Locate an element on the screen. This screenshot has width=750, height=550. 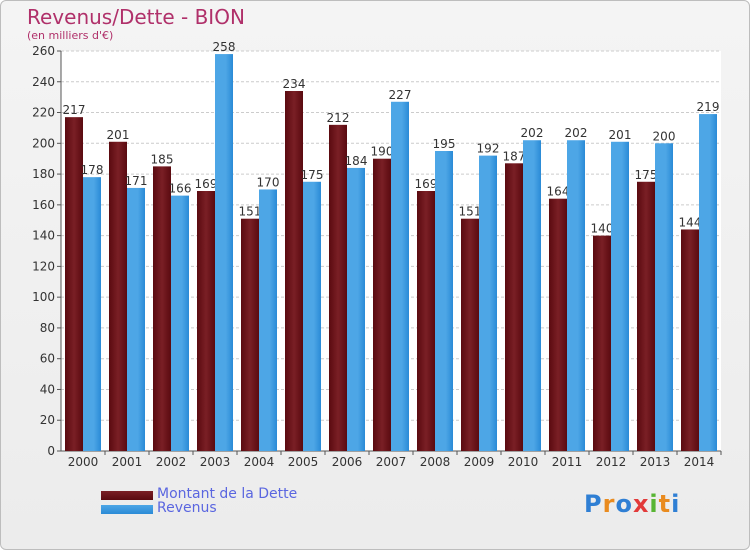
logo-letter: P is located at coordinates (593, 504).